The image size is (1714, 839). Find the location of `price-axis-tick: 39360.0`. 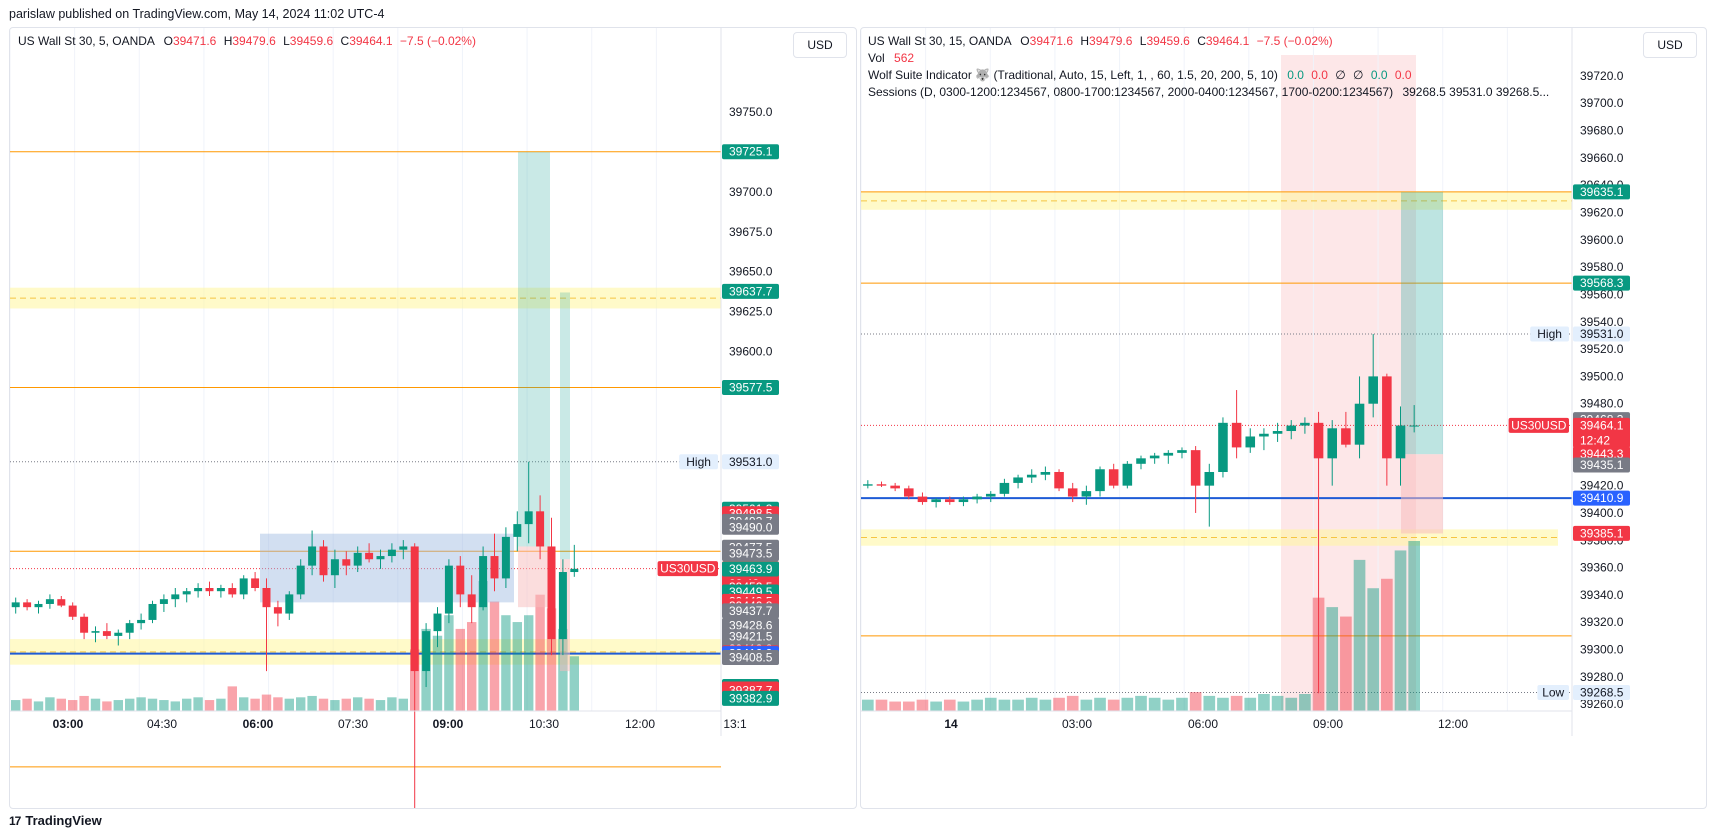

price-axis-tick: 39360.0 is located at coordinates (1602, 568).